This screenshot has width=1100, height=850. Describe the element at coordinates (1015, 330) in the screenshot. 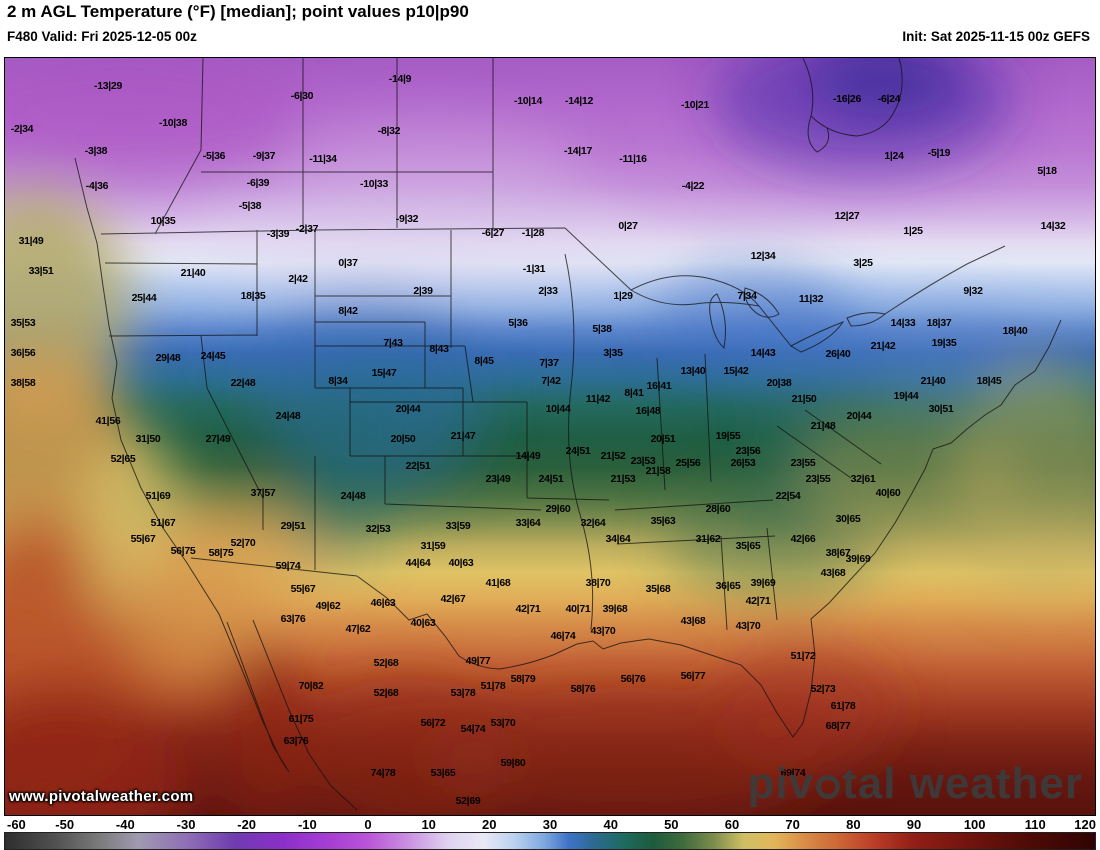

I see `point-value: 18|40` at that location.